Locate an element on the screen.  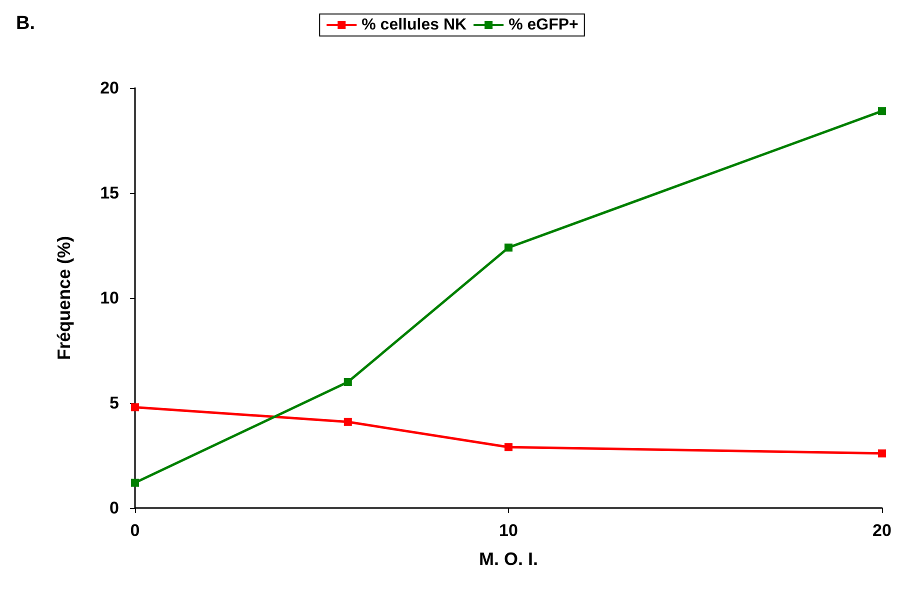
legend-label: % cellules NK is located at coordinates (415, 25).